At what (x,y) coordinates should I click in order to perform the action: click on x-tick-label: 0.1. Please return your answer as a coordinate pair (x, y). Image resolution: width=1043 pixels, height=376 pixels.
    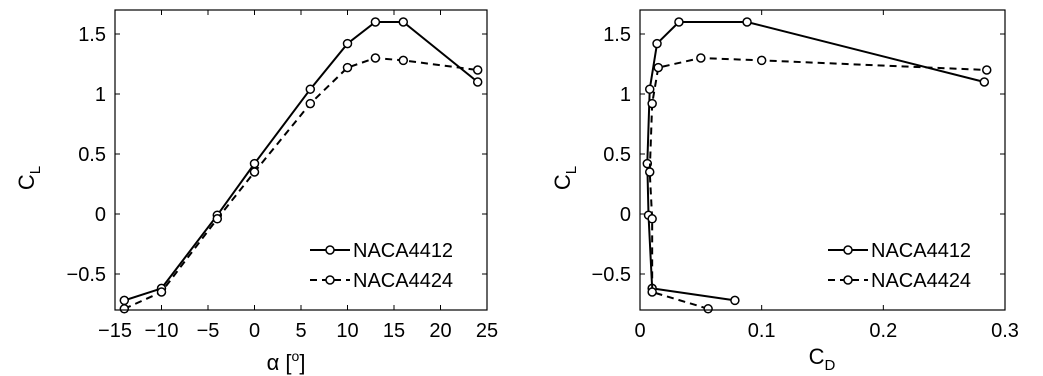
    Looking at the image, I should click on (762, 331).